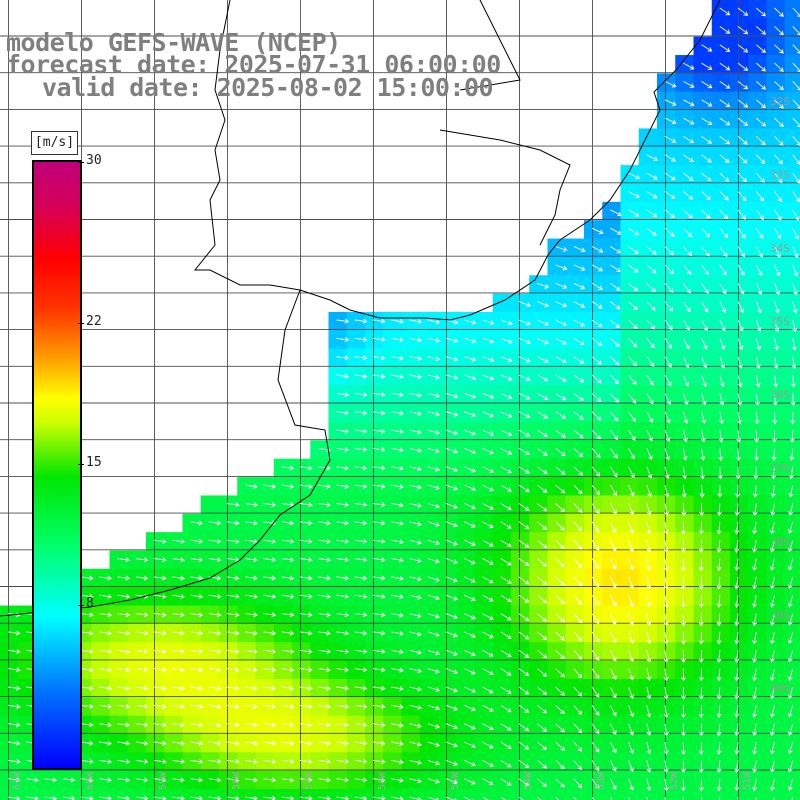 The height and width of the screenshot is (800, 800). I want to click on colorbar, so click(57, 465).